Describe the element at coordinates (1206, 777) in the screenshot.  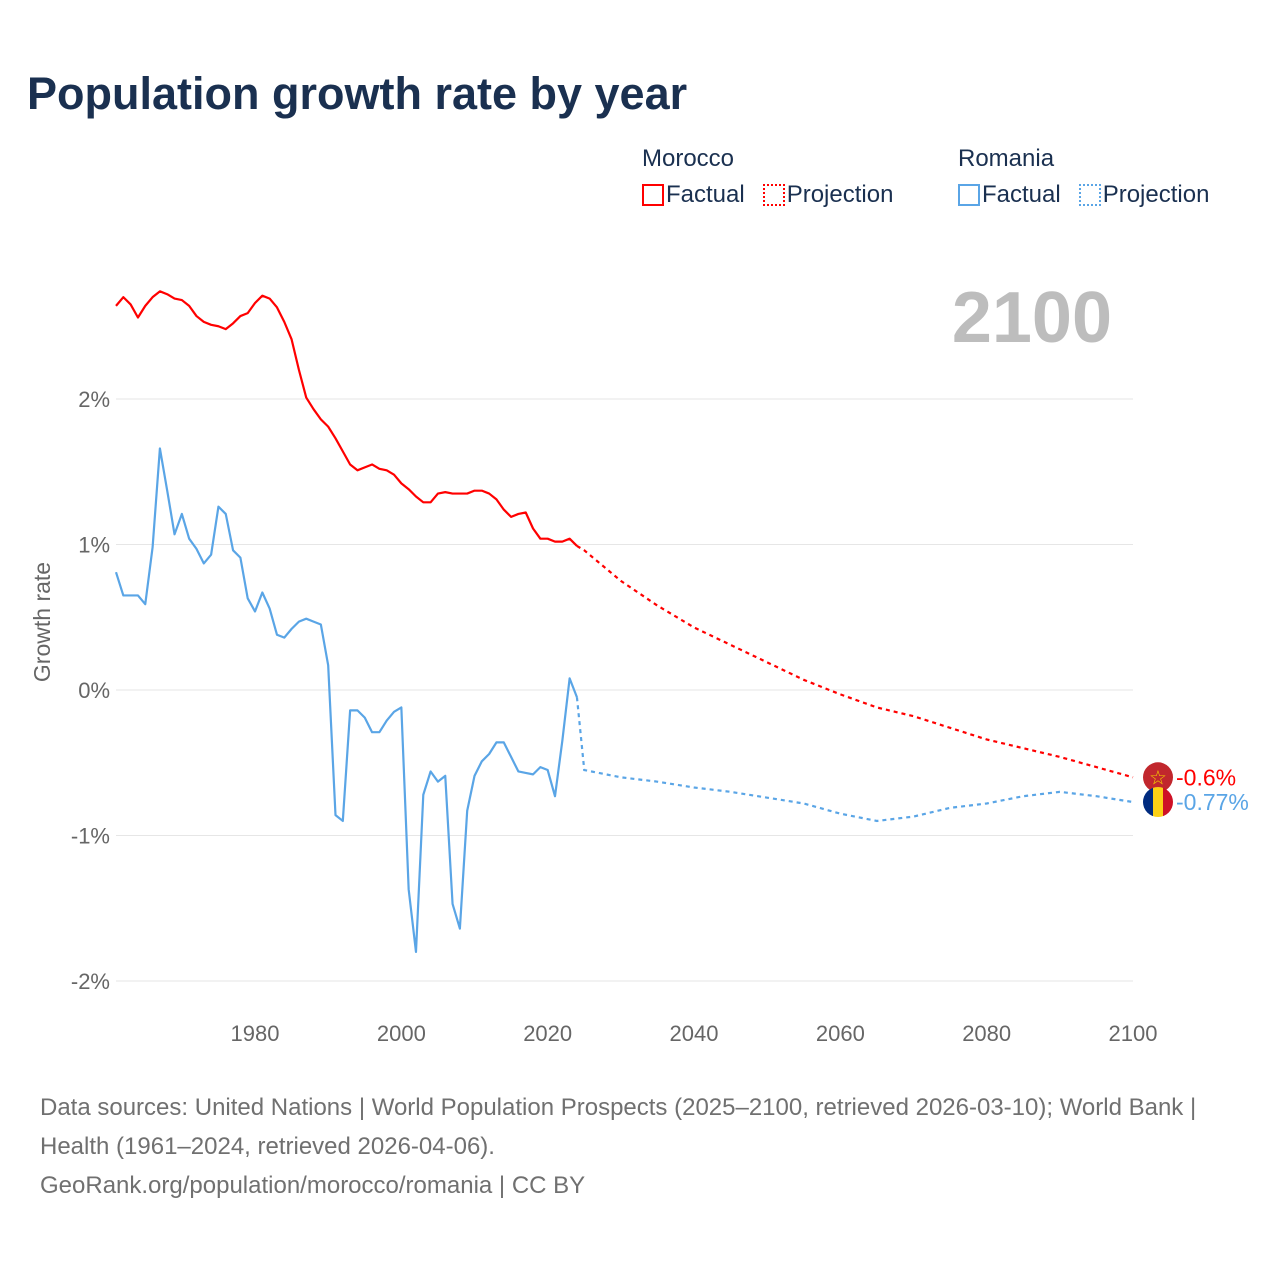
I see `end-value-label: -0.6%` at that location.